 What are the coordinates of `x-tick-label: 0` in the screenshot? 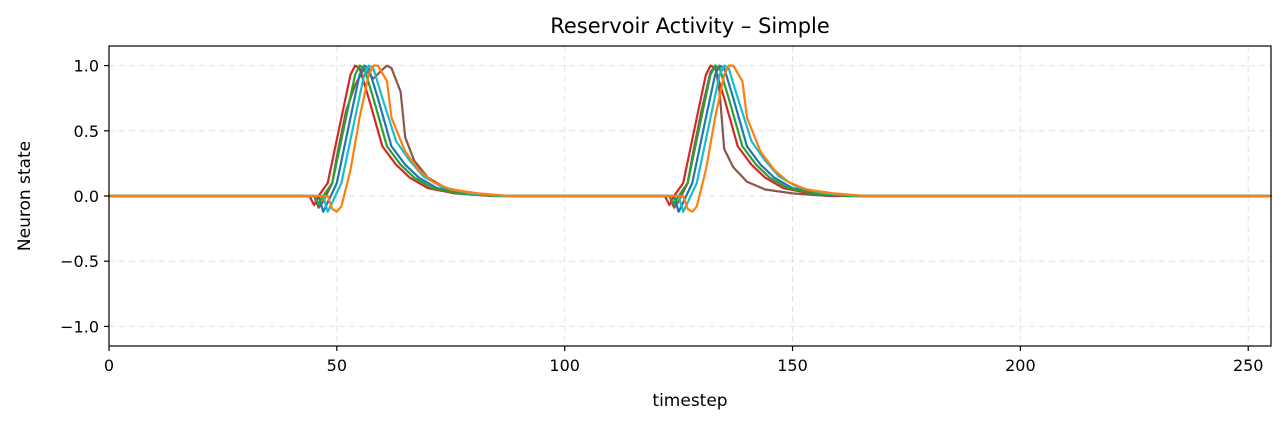 It's located at (109, 365).